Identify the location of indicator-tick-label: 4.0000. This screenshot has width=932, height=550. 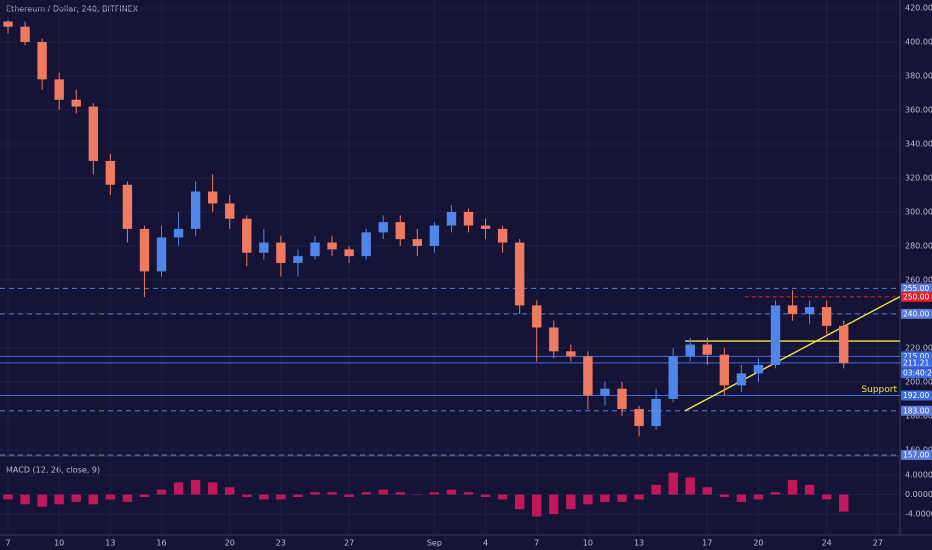
(918, 475).